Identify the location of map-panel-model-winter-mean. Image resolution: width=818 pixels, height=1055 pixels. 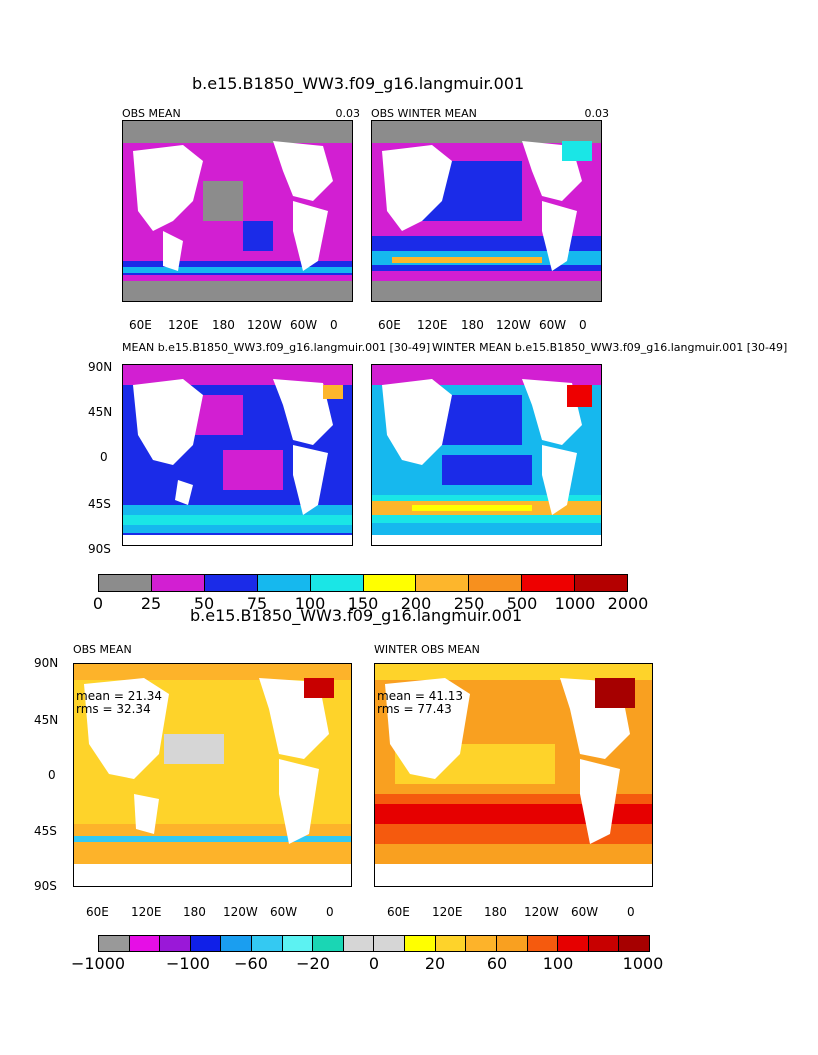
(486, 455).